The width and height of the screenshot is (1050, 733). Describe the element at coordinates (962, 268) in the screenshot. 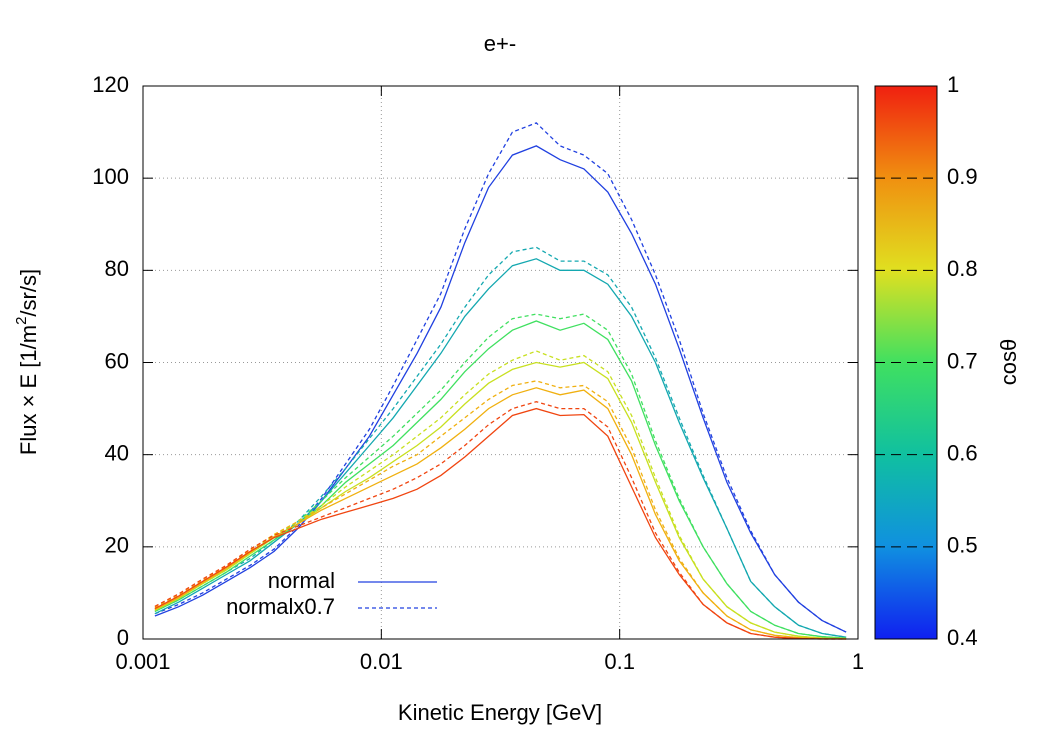

I see `colorbar-tick-label: 0.8` at that location.